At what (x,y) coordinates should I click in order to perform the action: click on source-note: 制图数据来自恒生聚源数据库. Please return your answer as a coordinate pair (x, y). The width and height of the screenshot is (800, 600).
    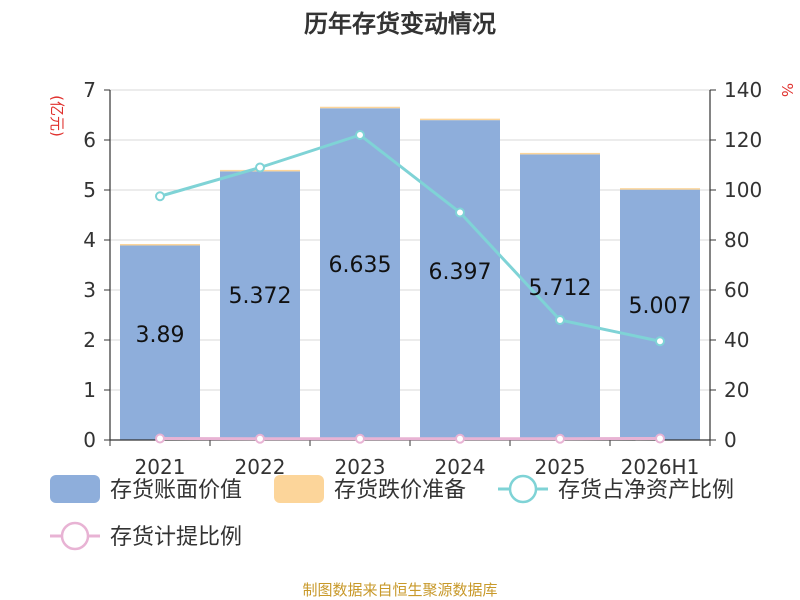
    Looking at the image, I should click on (399, 590).